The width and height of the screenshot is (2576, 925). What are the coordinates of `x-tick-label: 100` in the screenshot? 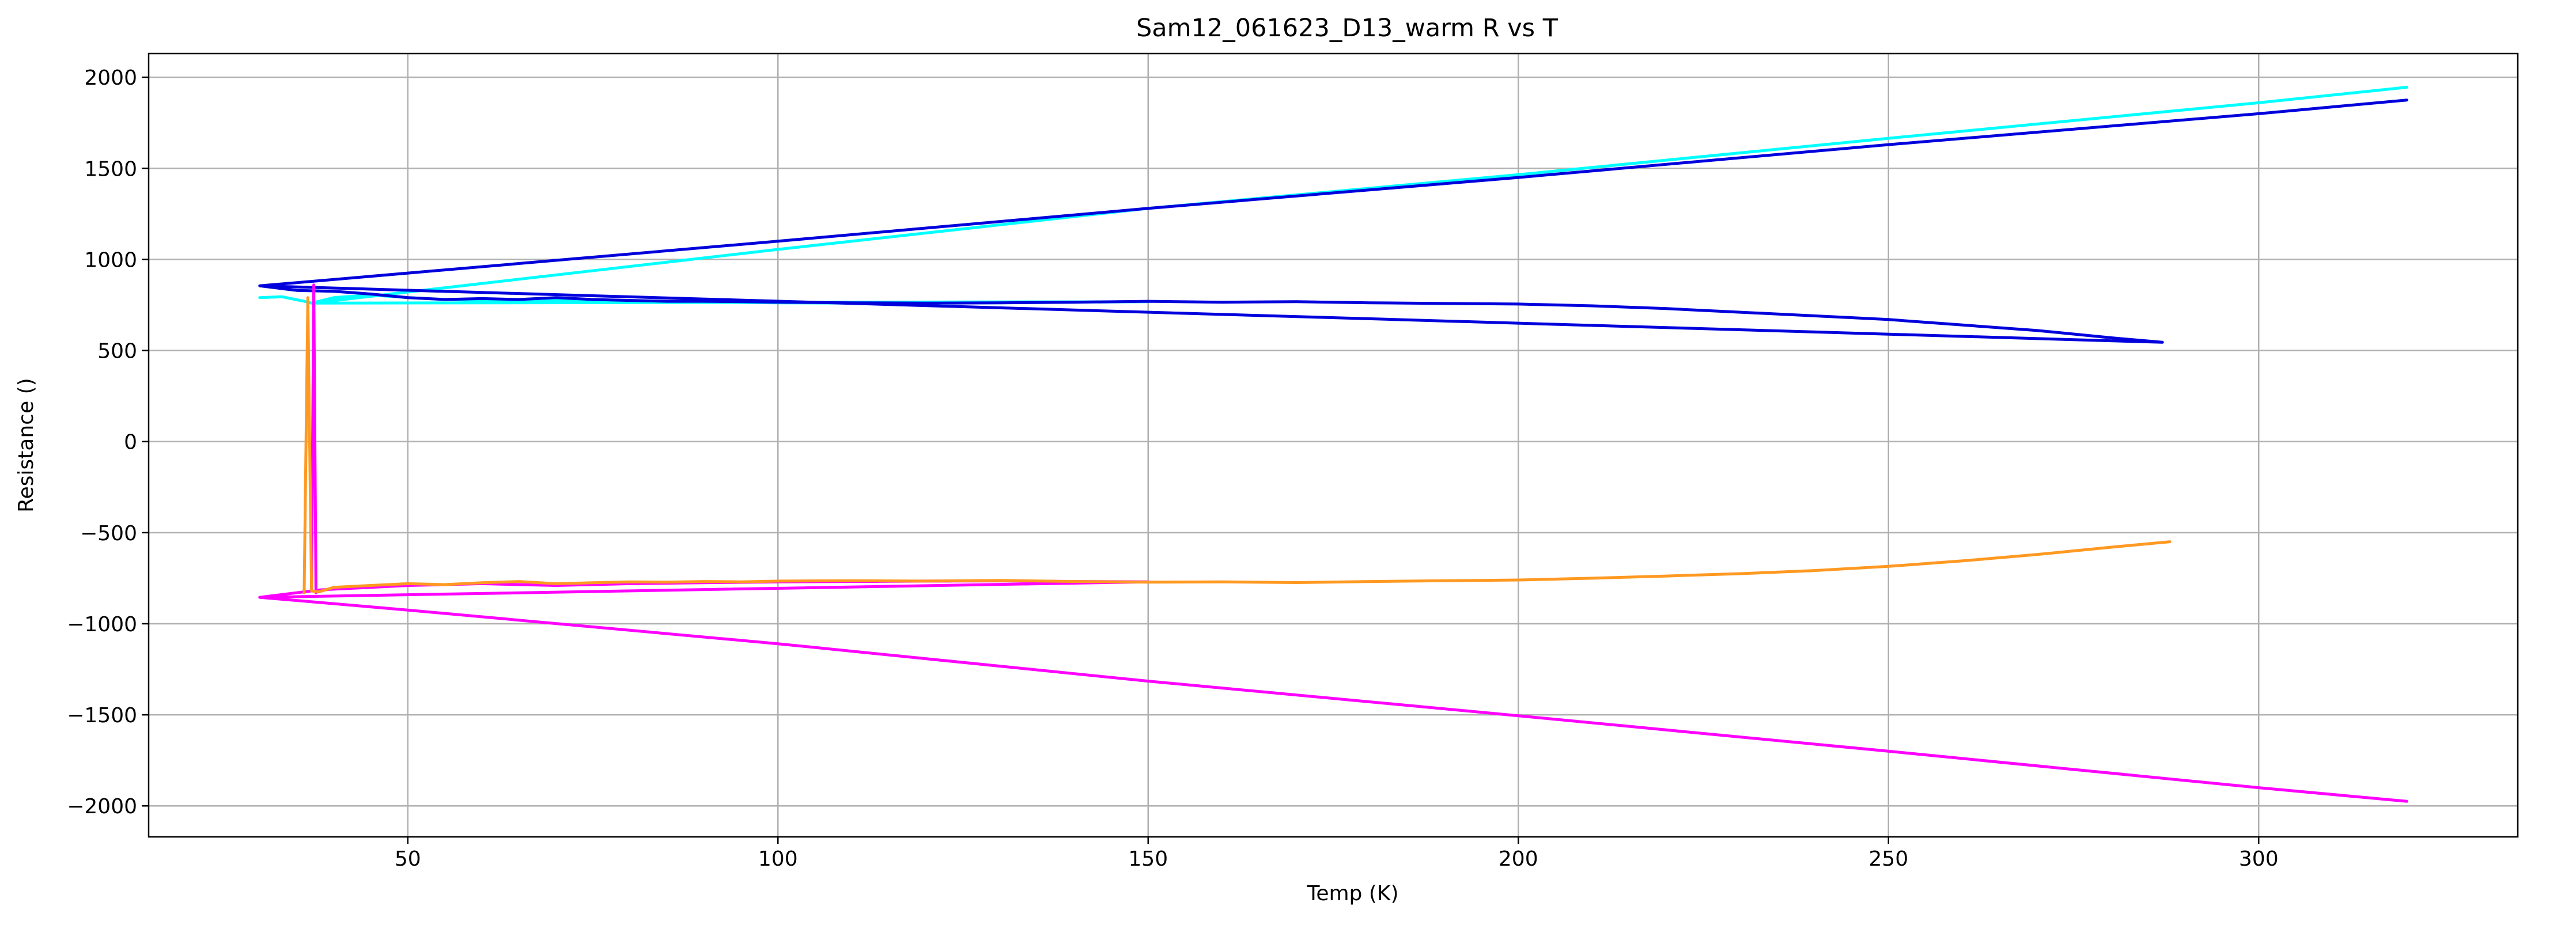 It's located at (778, 859).